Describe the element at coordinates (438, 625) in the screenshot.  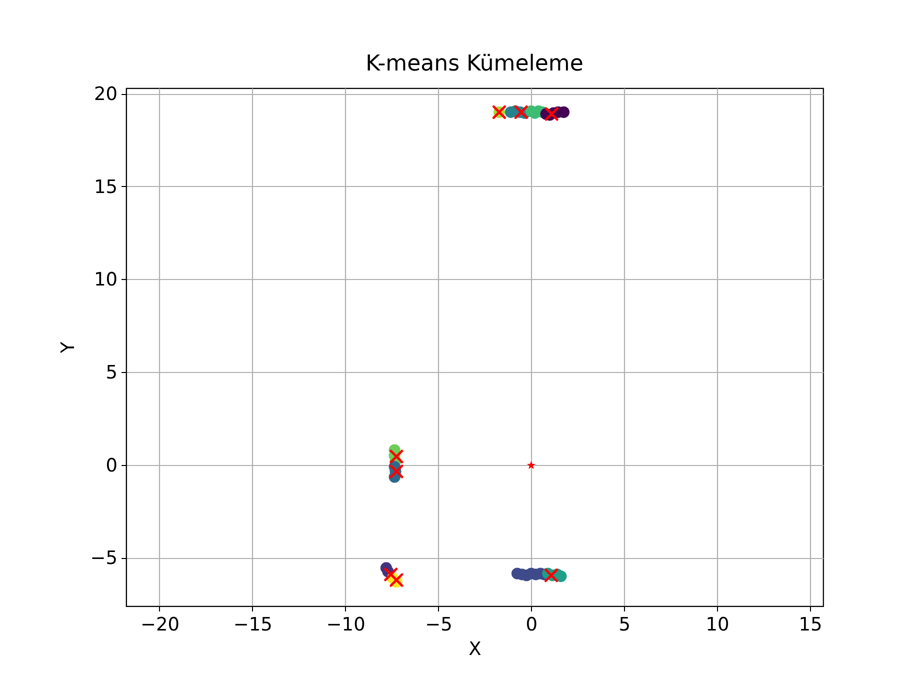
I see `x-tick-label: −5` at that location.